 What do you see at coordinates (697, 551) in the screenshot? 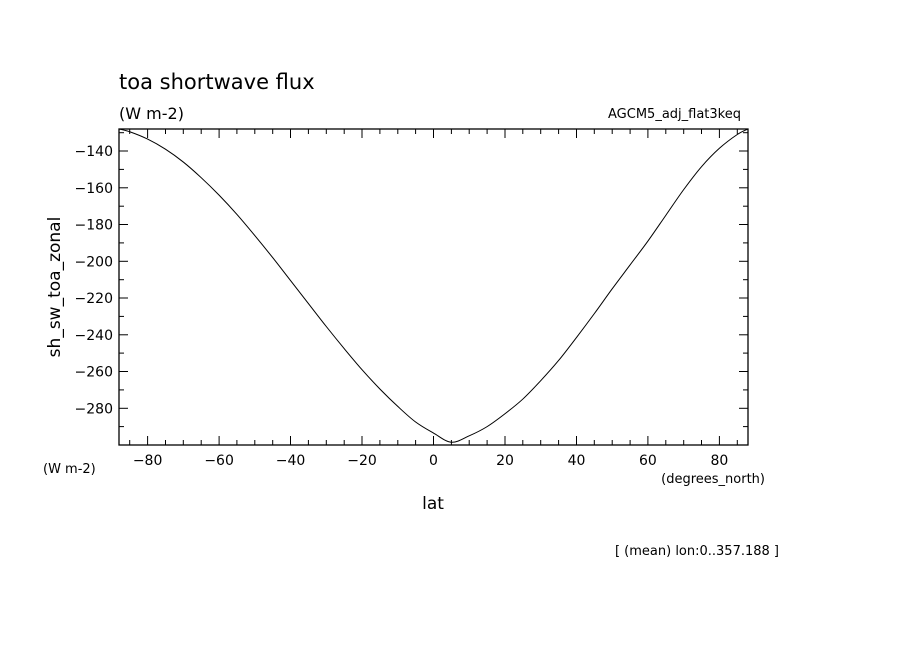
I see `footer-note: [ (mean) lon:0..357.188 ]` at bounding box center [697, 551].